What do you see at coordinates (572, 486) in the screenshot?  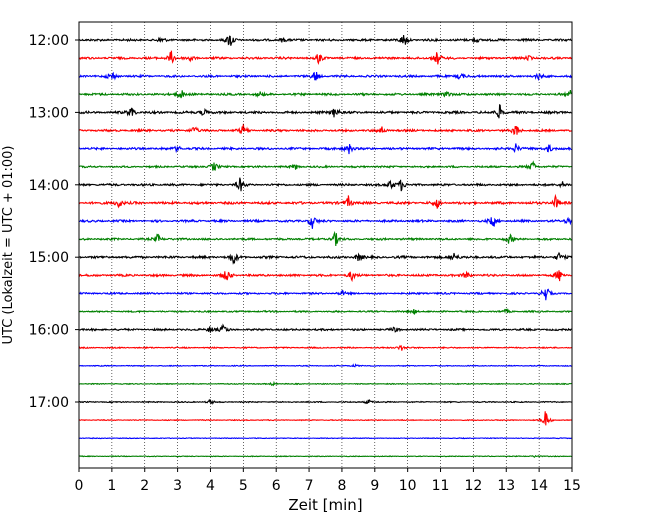 I see `x-tick-label: 15` at bounding box center [572, 486].